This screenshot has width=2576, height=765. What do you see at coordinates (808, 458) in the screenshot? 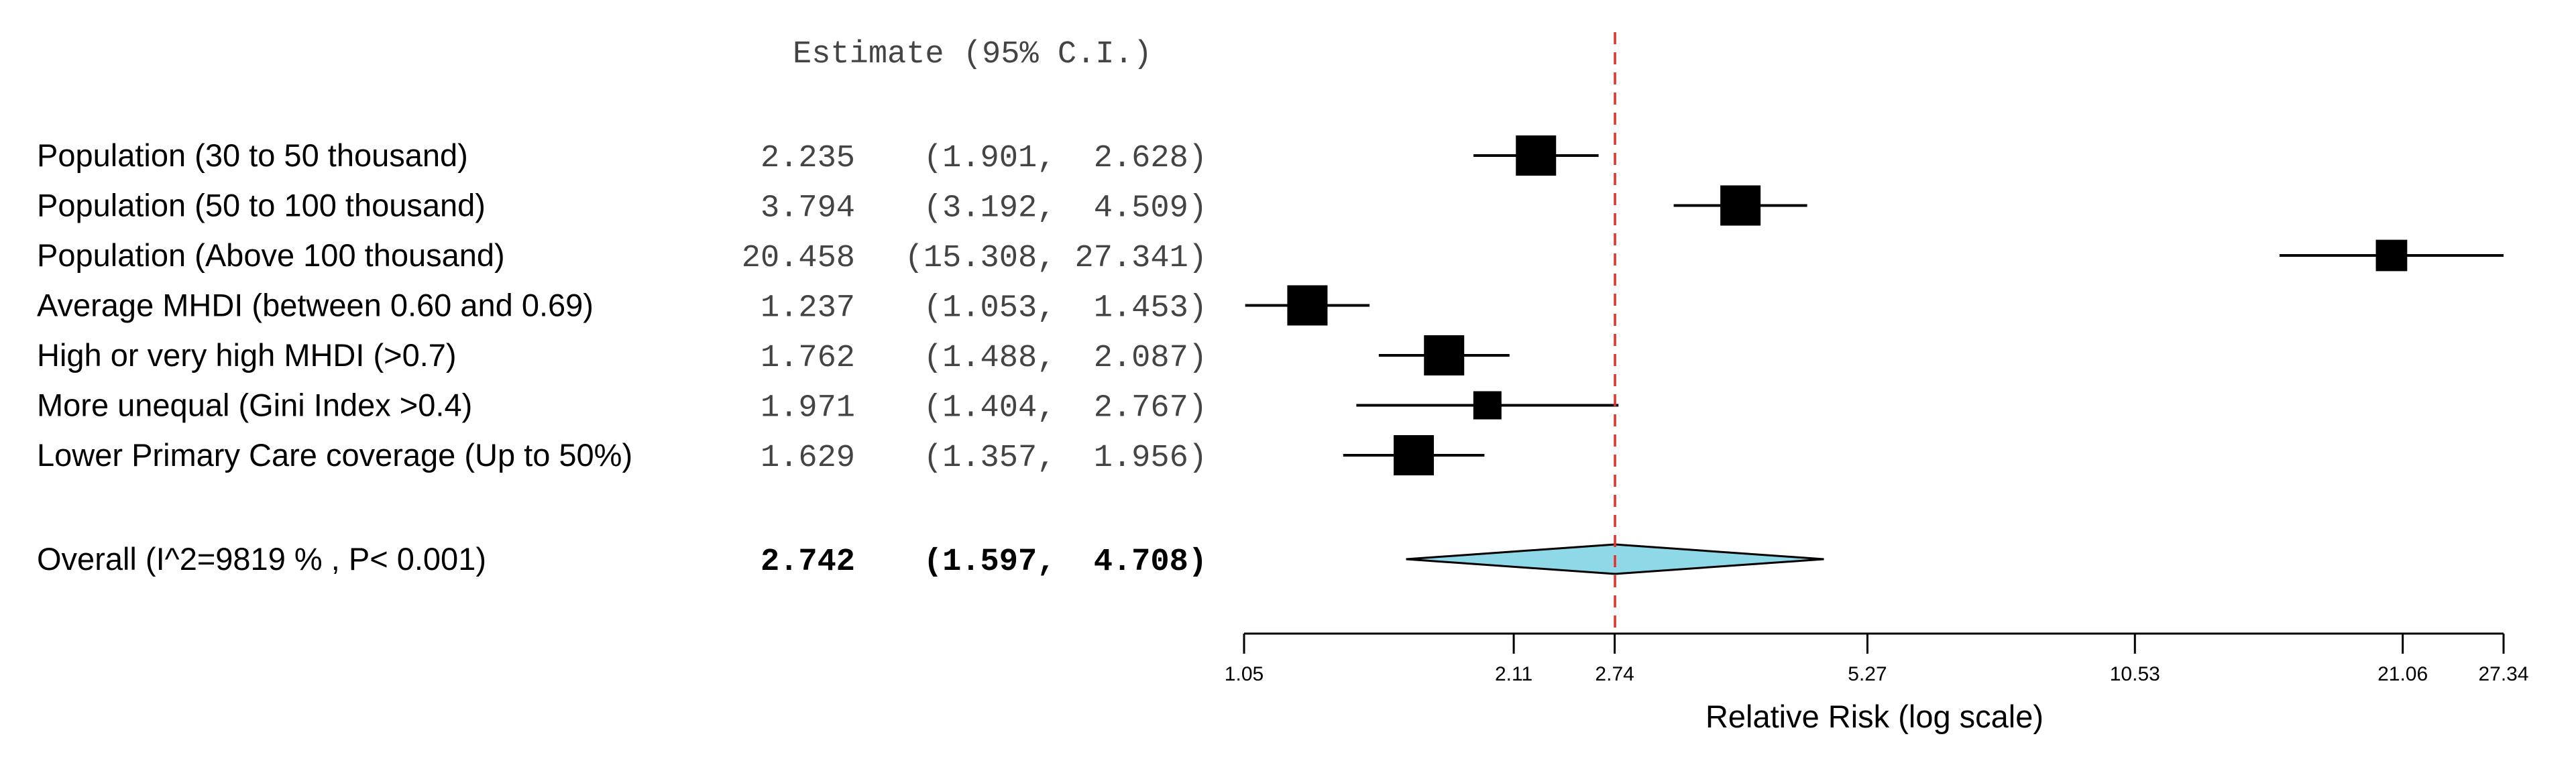
I see `row-estimate: 1.629` at bounding box center [808, 458].